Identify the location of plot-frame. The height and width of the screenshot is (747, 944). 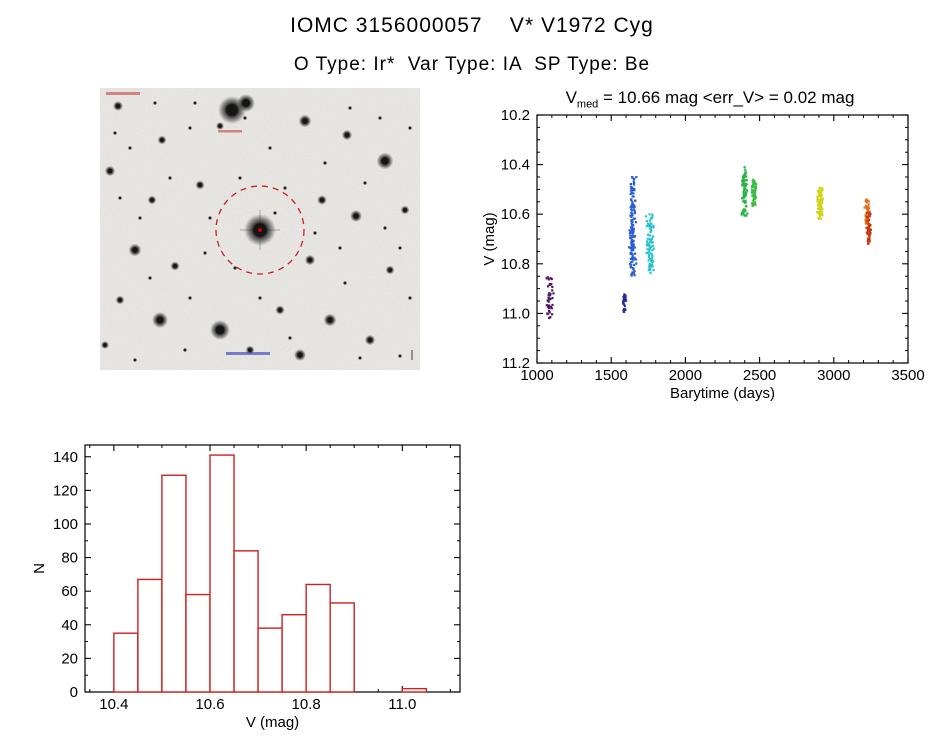
(722, 239).